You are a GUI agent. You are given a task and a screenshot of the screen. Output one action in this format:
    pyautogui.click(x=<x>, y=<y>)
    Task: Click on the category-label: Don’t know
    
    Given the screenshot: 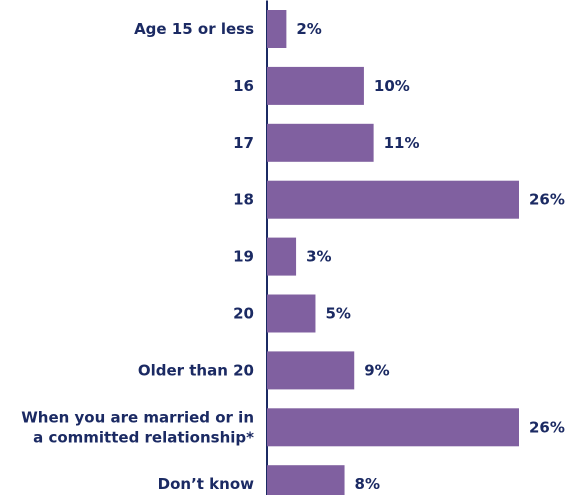 What is the action you would take?
    pyautogui.click(x=206, y=484)
    